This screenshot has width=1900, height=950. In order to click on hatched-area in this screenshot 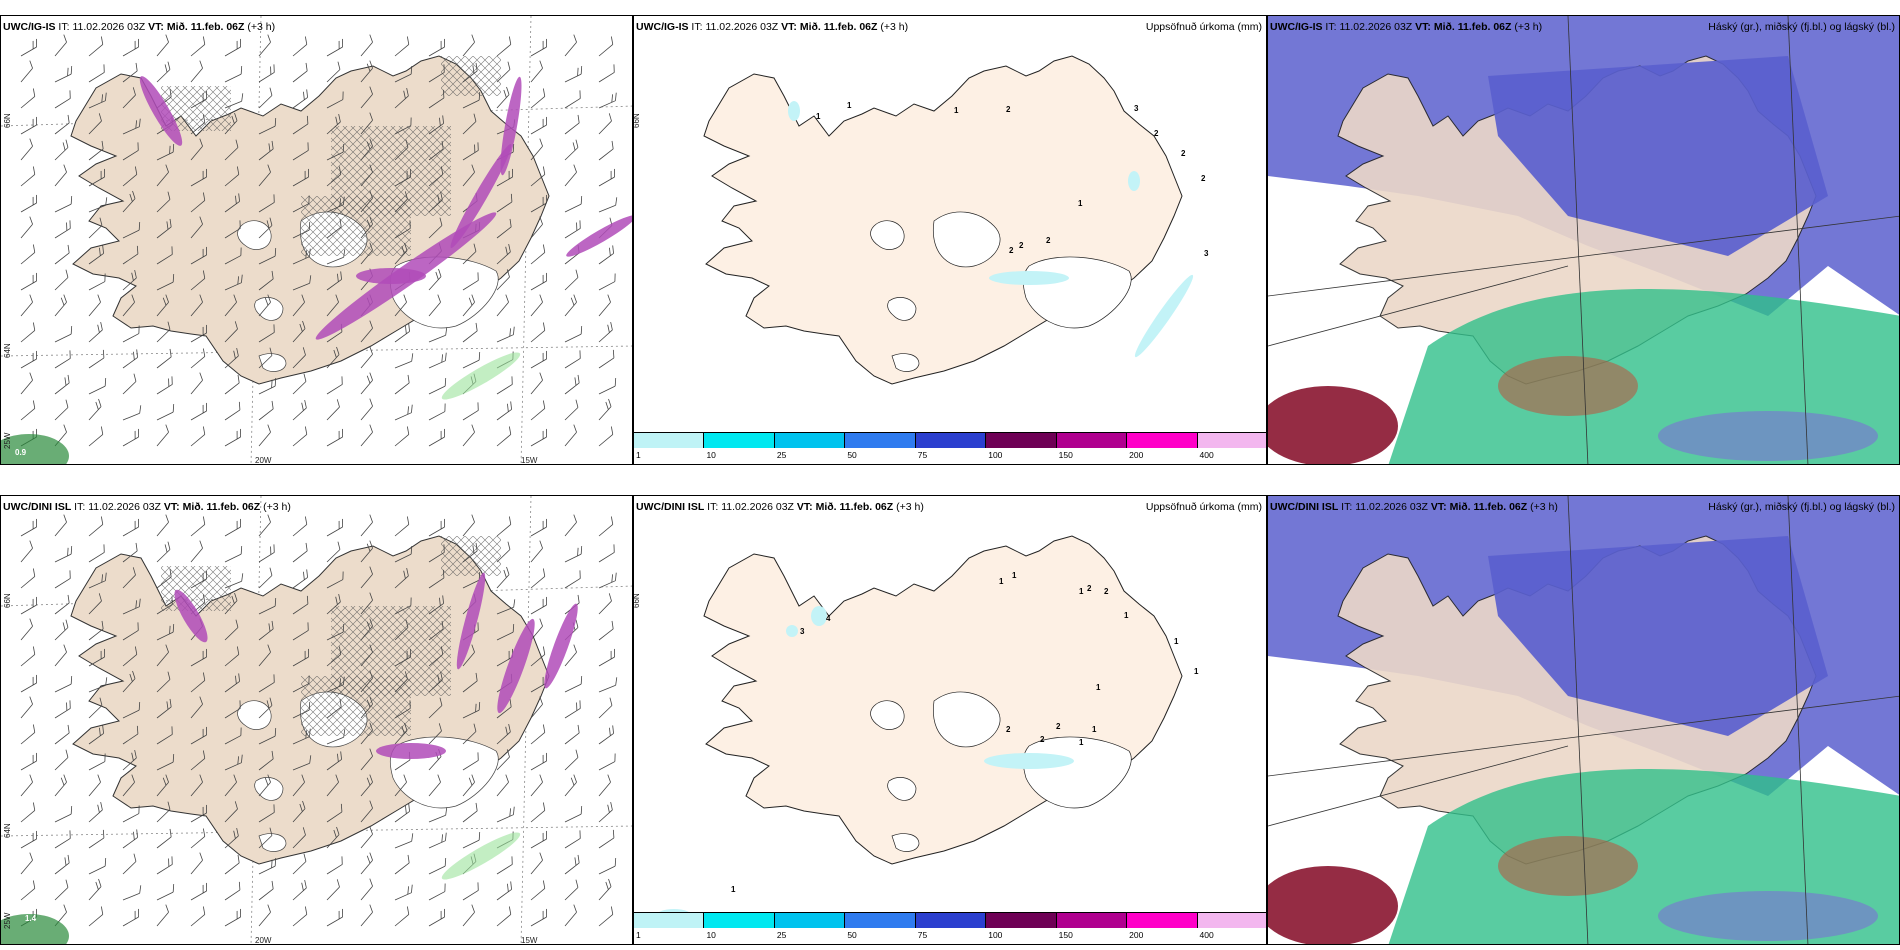, I will do `click(356, 226)`.